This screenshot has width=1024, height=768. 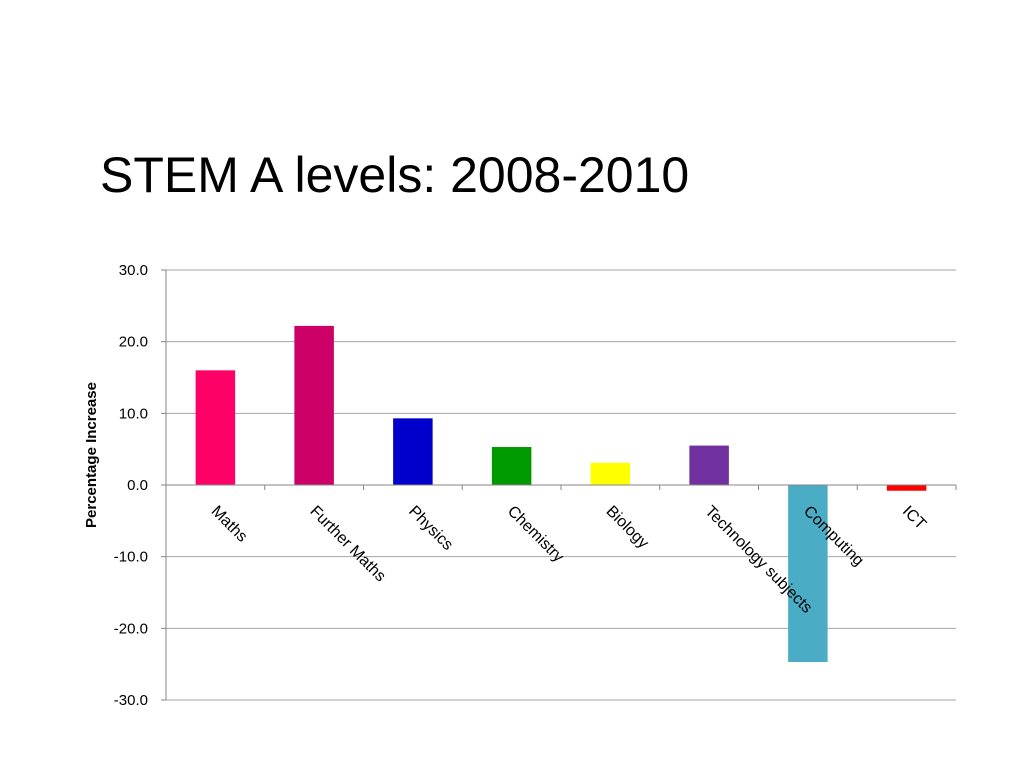 What do you see at coordinates (131, 557) in the screenshot?
I see `y-tick-label: -10.0` at bounding box center [131, 557].